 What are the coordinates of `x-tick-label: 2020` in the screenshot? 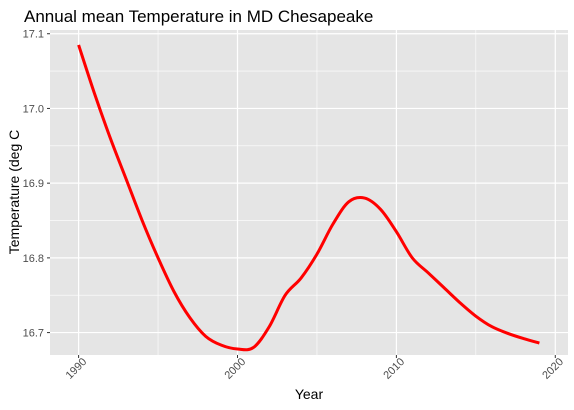 It's located at (553, 369).